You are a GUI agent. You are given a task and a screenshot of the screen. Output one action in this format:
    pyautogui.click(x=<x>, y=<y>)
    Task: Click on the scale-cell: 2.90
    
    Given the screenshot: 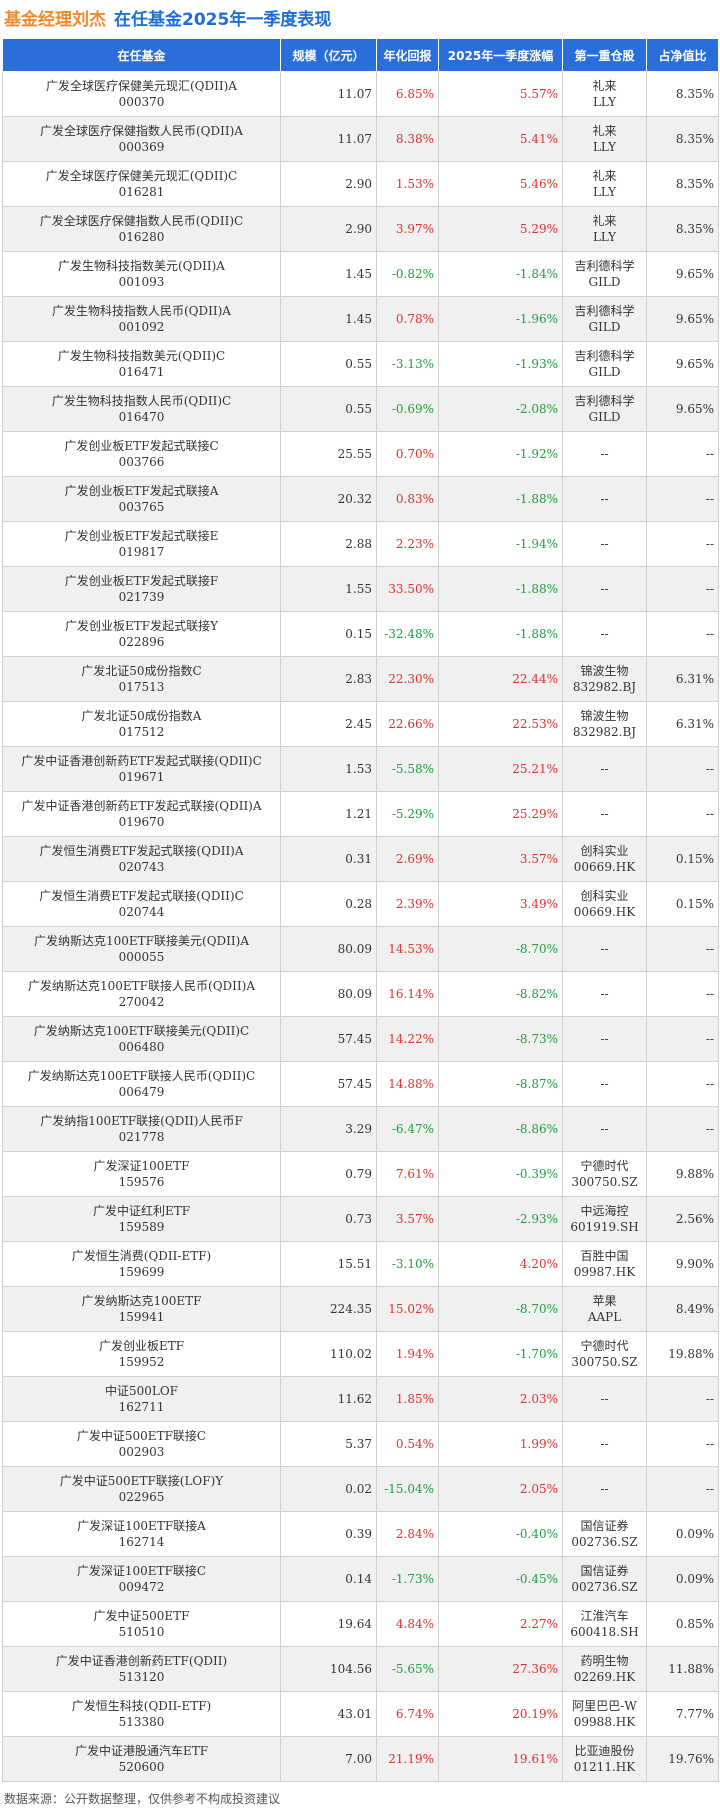 What is the action you would take?
    pyautogui.click(x=328, y=229)
    